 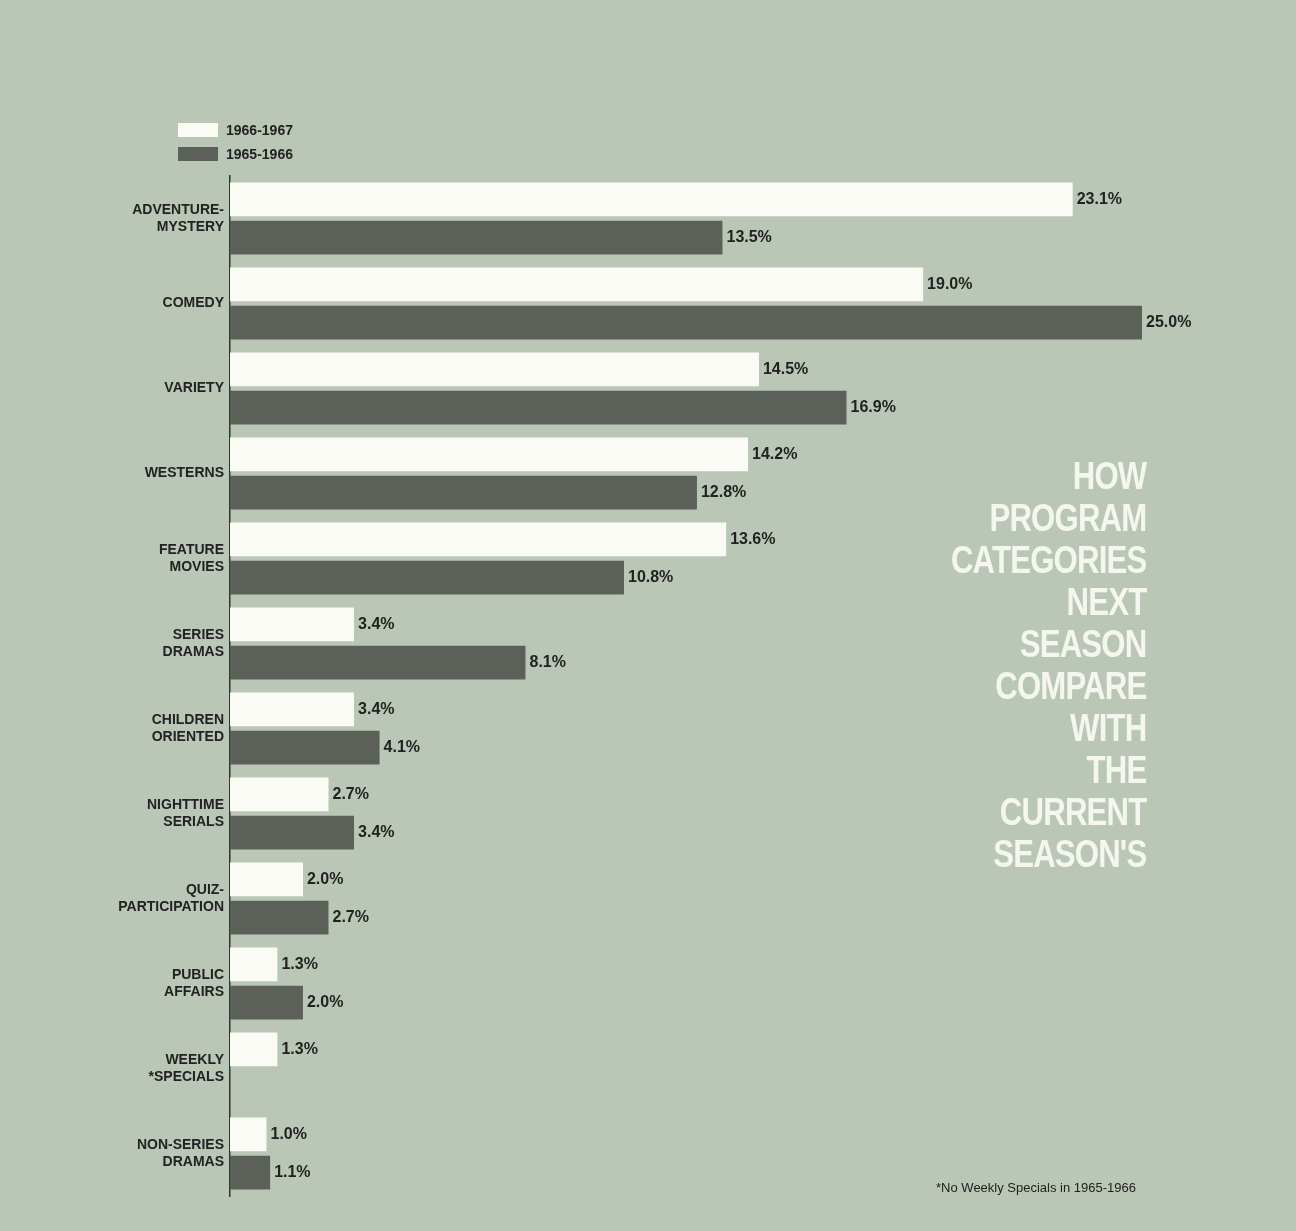 What do you see at coordinates (194, 982) in the screenshot?
I see `y-tick-label: PUBLIC AFFAIRS` at bounding box center [194, 982].